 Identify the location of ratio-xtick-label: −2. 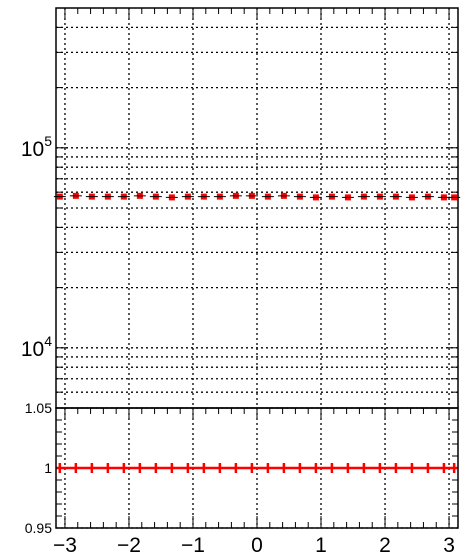
(129, 545).